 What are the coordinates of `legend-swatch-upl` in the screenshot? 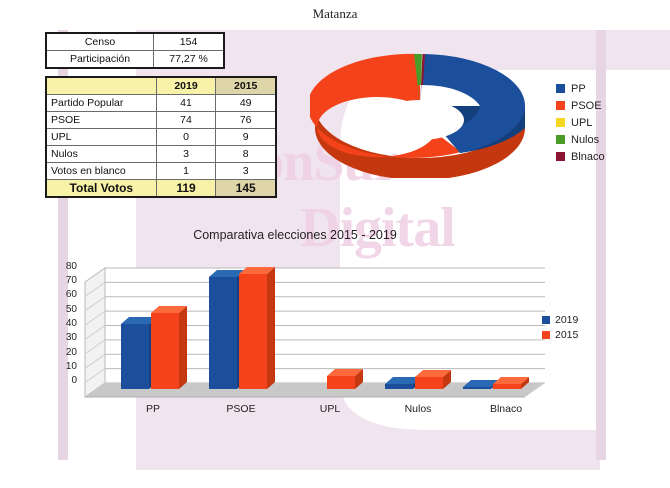 It's located at (560, 122).